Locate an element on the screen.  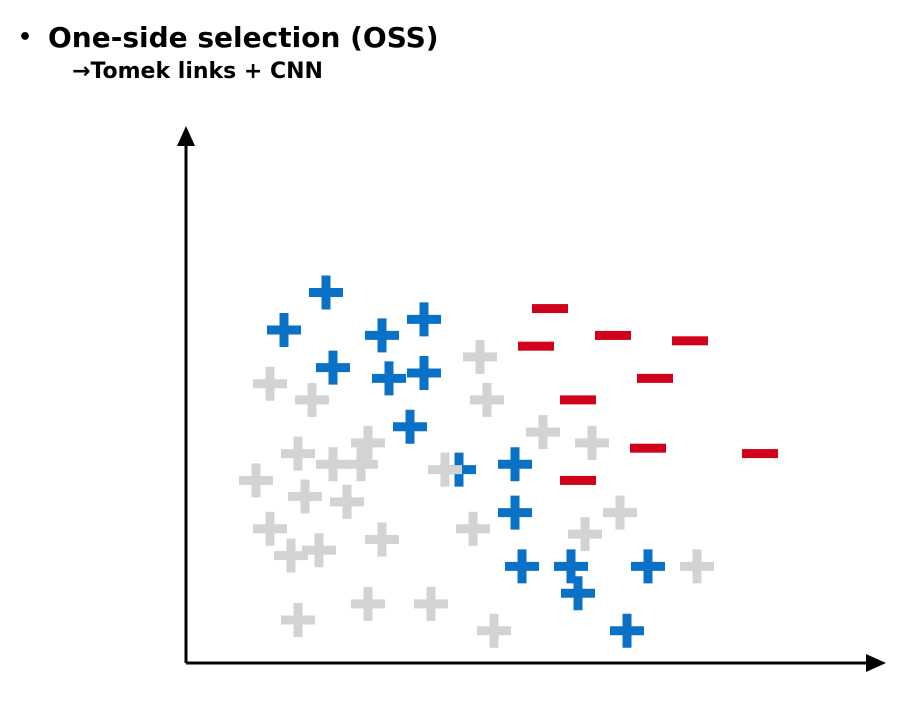
subtitle-line: →Tomek links + CNN is located at coordinates (255, 72).